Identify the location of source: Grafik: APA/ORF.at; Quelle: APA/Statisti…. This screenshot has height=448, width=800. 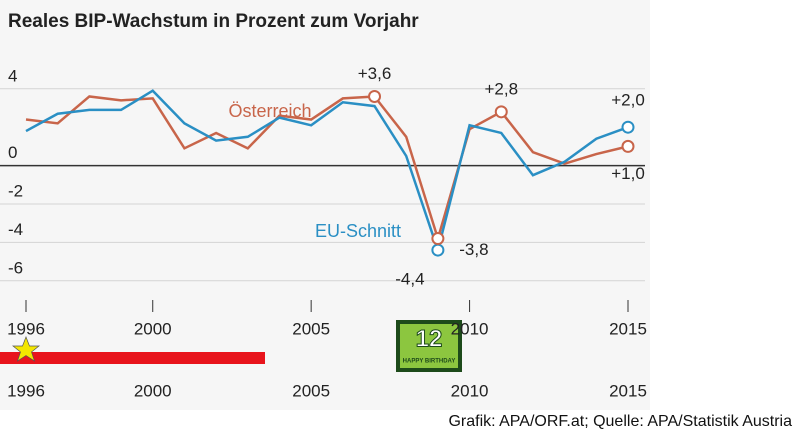
(620, 421).